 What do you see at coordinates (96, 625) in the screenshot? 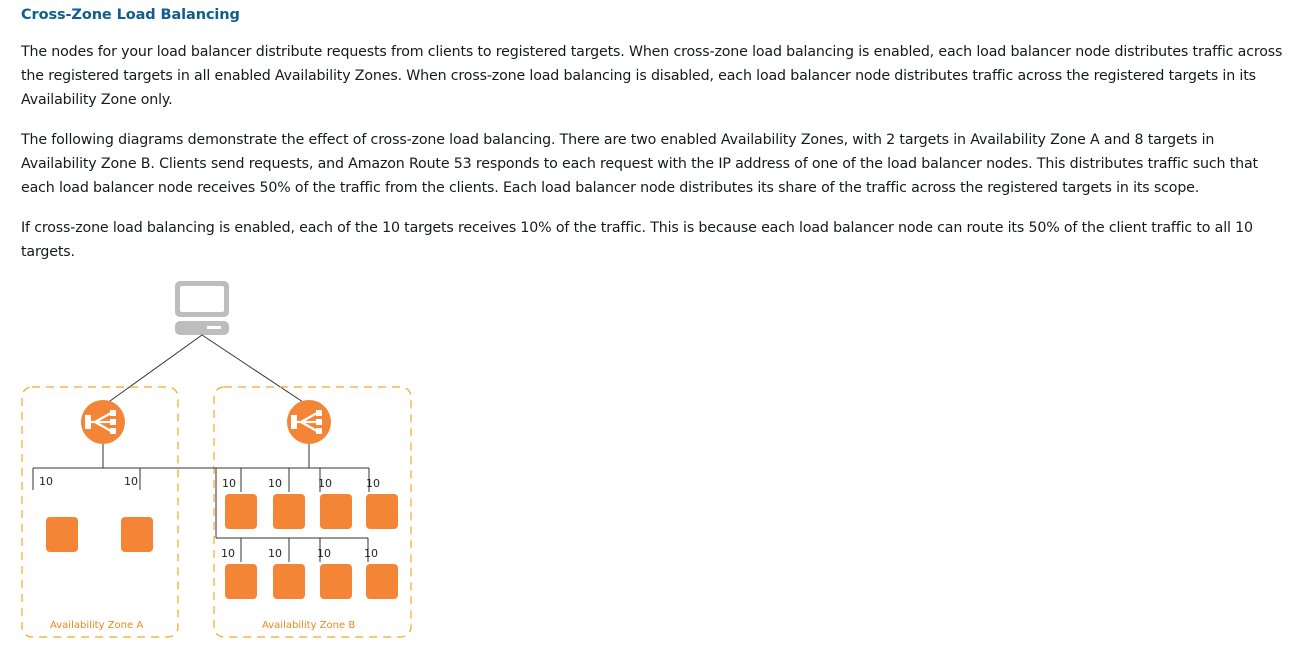
I see `zone-a-label: Availability Zone A` at bounding box center [96, 625].